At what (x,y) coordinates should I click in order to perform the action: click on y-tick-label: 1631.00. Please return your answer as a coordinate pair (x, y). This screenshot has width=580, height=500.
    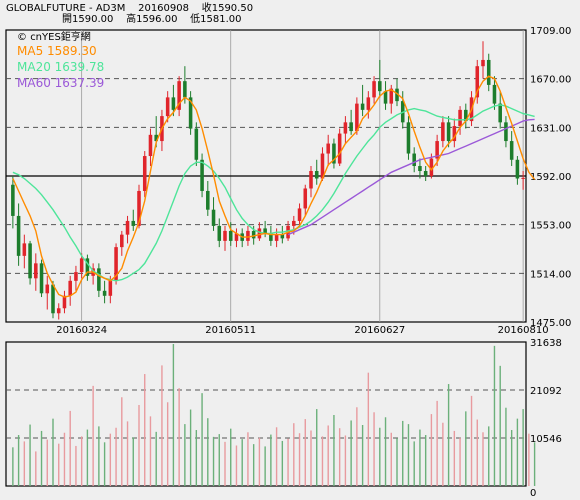
    Looking at the image, I should click on (550, 128).